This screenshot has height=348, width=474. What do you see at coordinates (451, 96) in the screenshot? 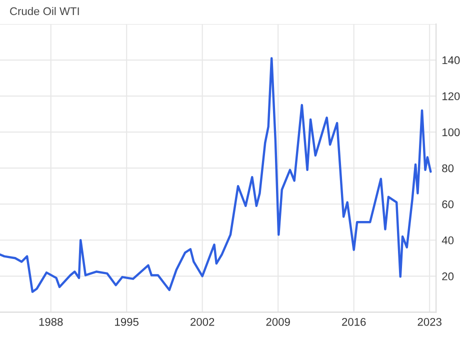
I see `y-tick-label: 120` at bounding box center [451, 96].